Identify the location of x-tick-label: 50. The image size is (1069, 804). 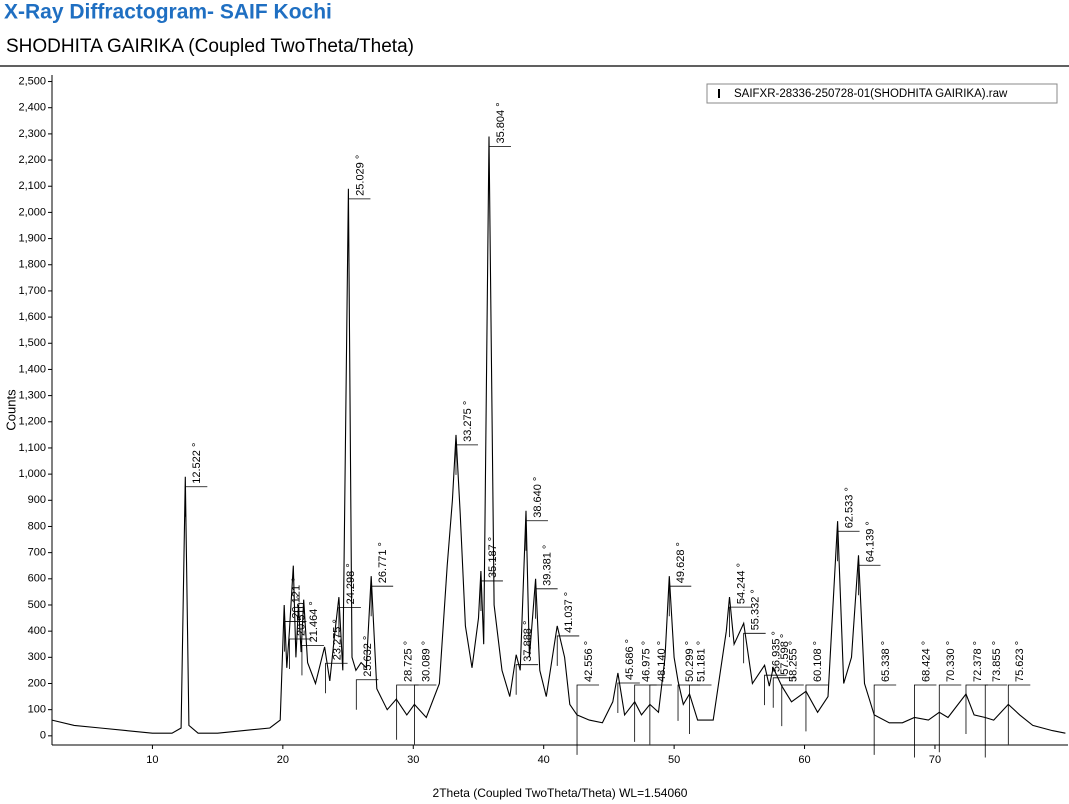
(674, 760).